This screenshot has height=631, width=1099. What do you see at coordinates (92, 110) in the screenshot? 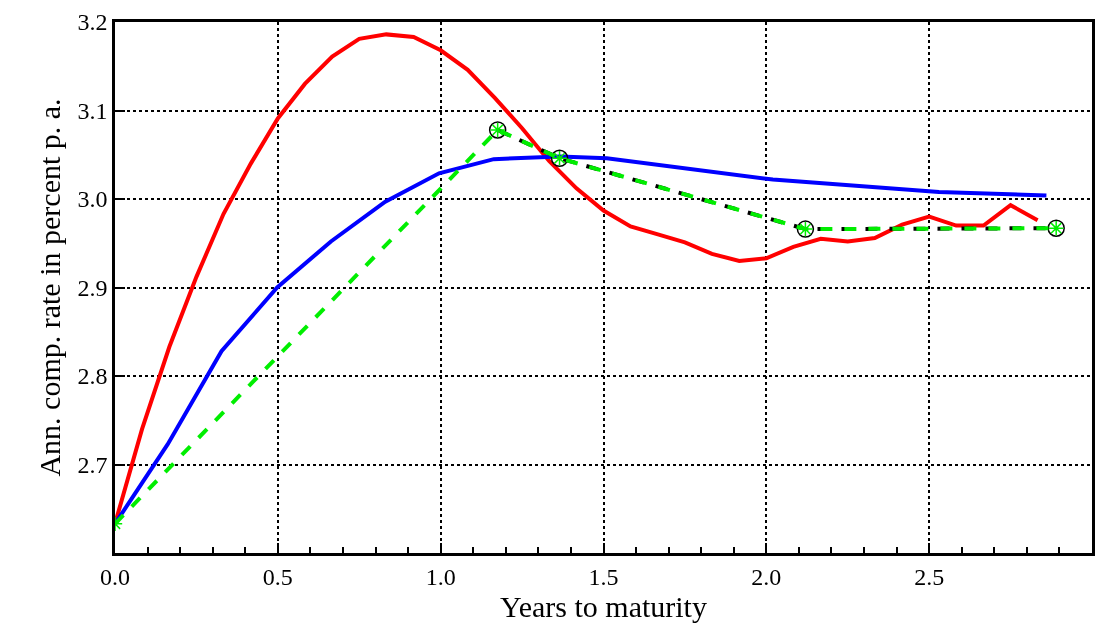
I see `y-tick-label: 3.1` at bounding box center [92, 110].